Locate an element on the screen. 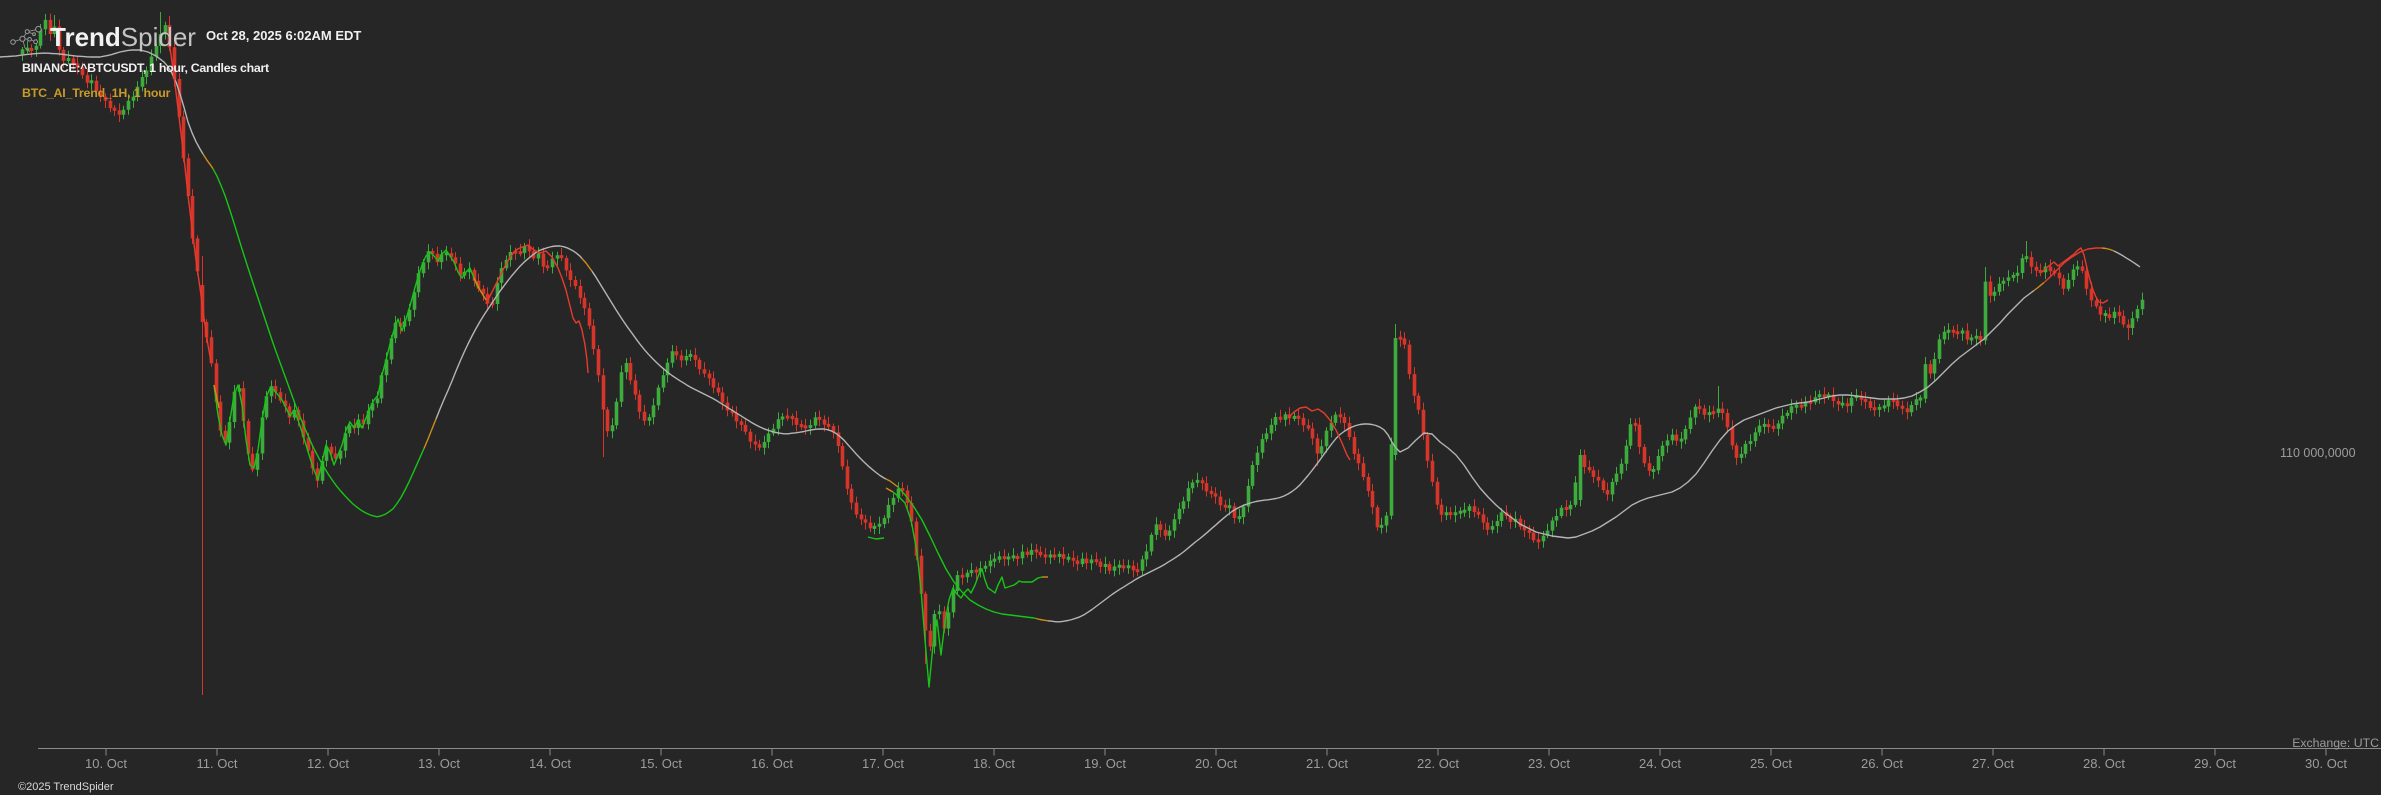  svg-text: 19. Oct is located at coordinates (1105, 763).